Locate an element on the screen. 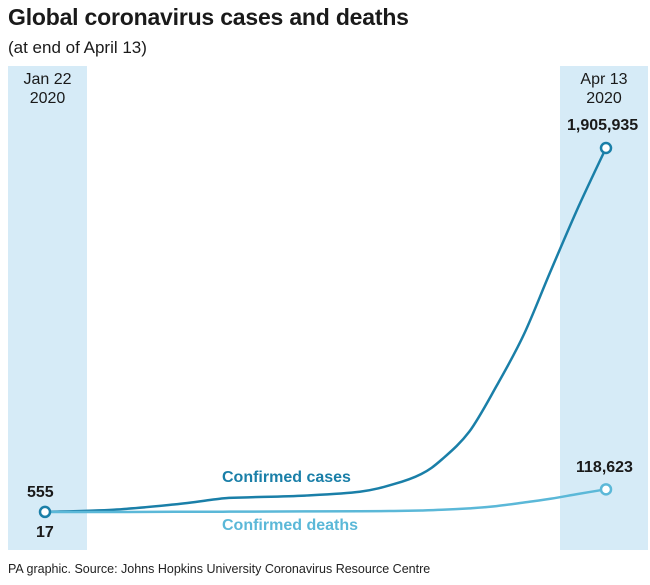 This screenshot has height=585, width=650. start-date-band is located at coordinates (47, 308).